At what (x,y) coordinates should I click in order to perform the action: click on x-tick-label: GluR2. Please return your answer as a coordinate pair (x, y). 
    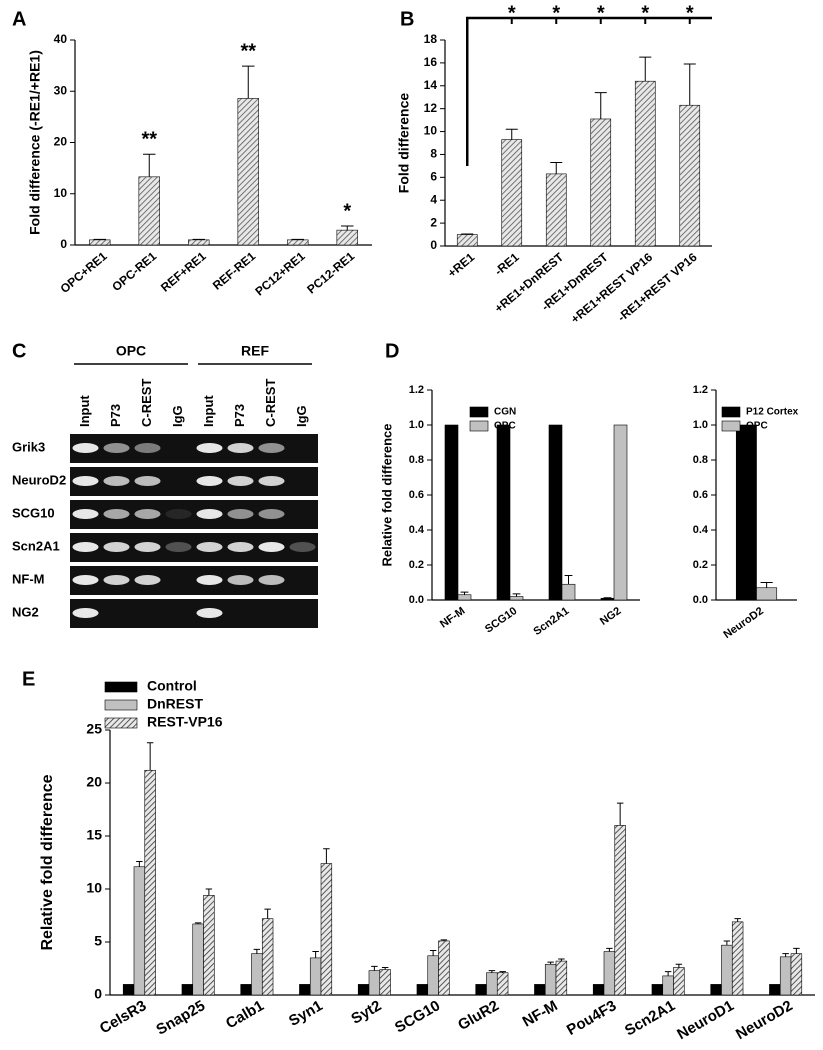
    Looking at the image, I should click on (478, 1015).